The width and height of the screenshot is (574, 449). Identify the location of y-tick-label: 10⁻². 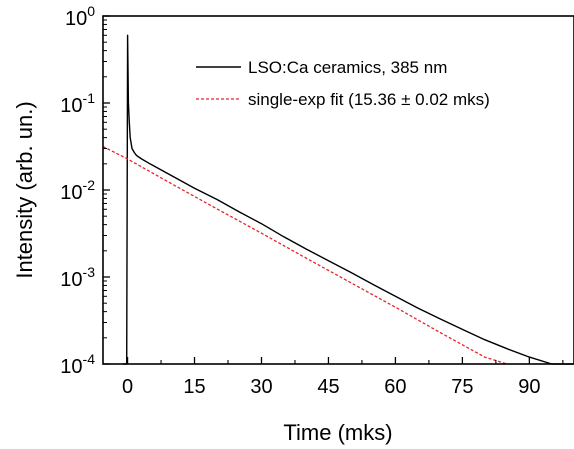
(77, 190).